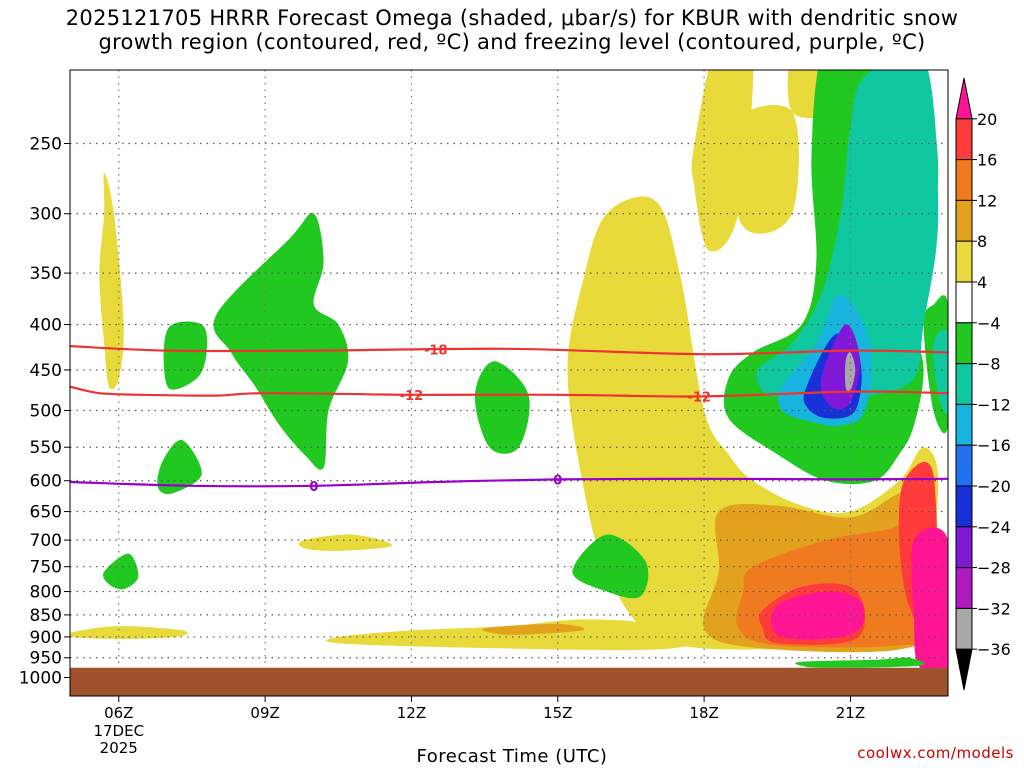 The image size is (1024, 768). What do you see at coordinates (46, 371) in the screenshot?
I see `y-tick-label-450: 450` at bounding box center [46, 371].